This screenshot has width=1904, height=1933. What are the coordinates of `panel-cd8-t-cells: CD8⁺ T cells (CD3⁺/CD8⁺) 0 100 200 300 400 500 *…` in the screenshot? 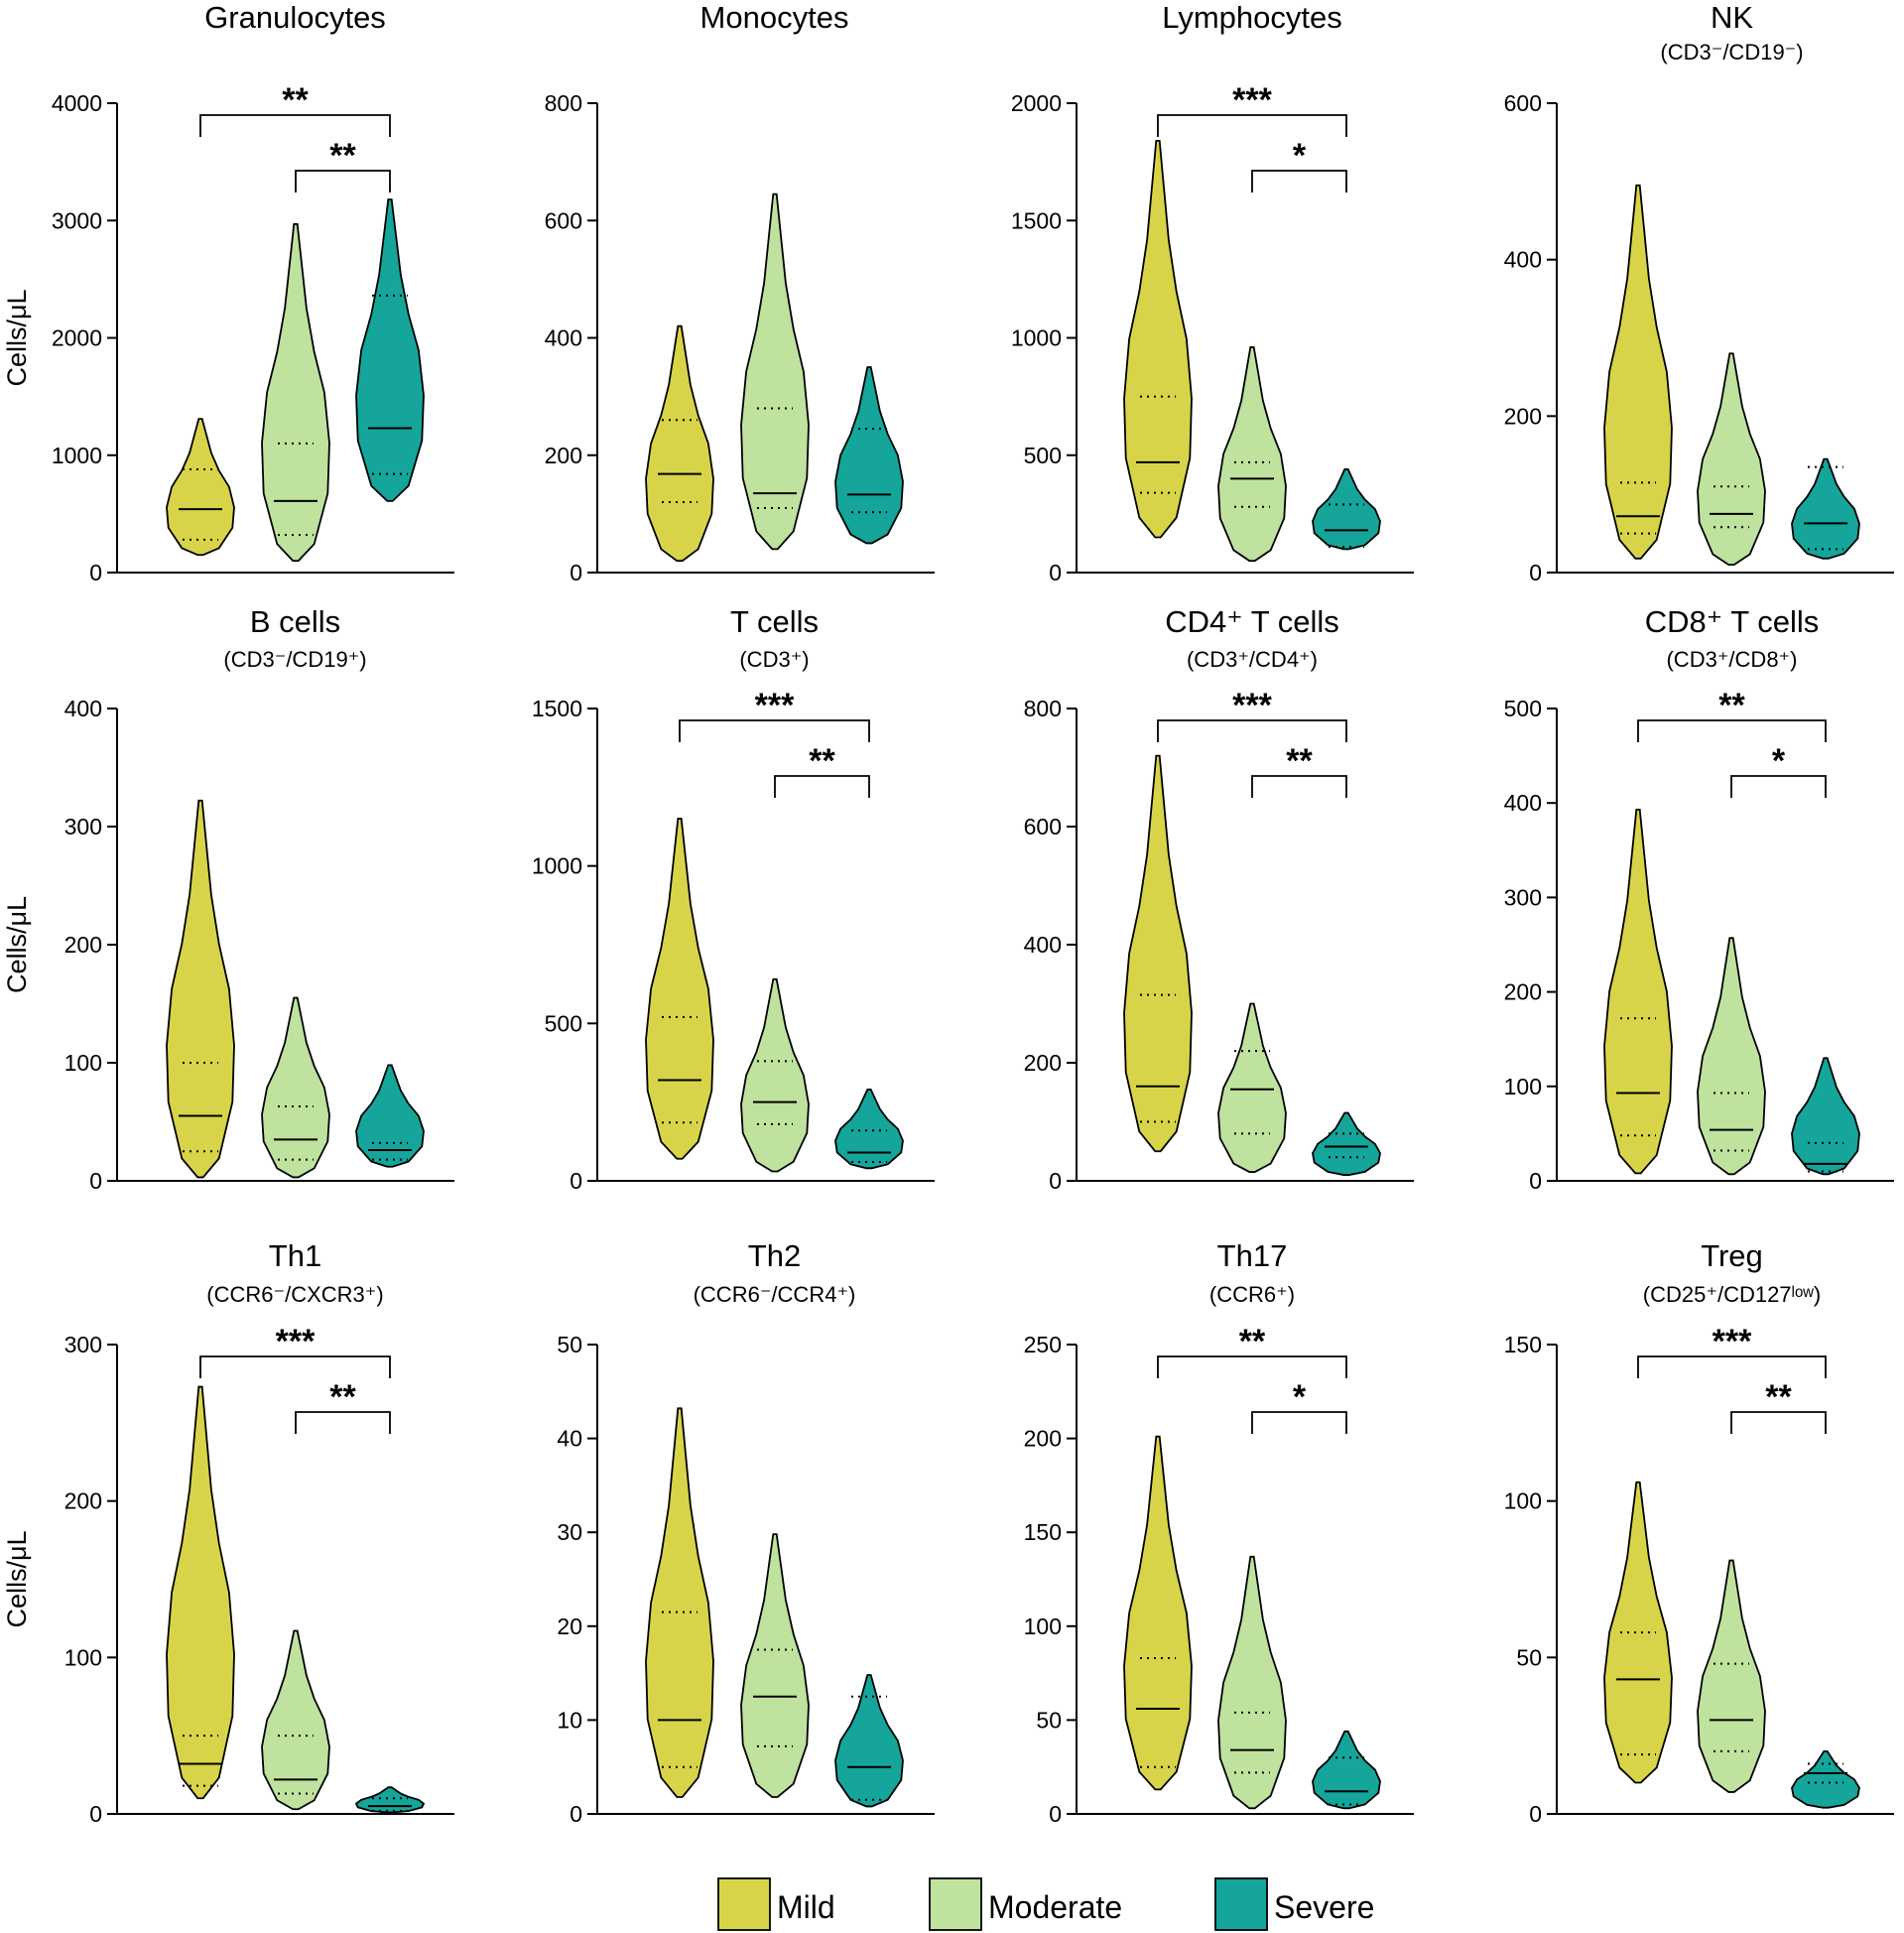 It's located at (1699, 899).